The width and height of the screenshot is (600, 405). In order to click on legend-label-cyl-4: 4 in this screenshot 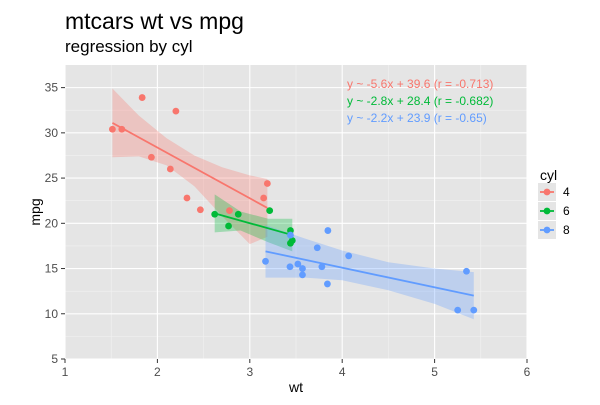, I will do `click(566, 192)`.